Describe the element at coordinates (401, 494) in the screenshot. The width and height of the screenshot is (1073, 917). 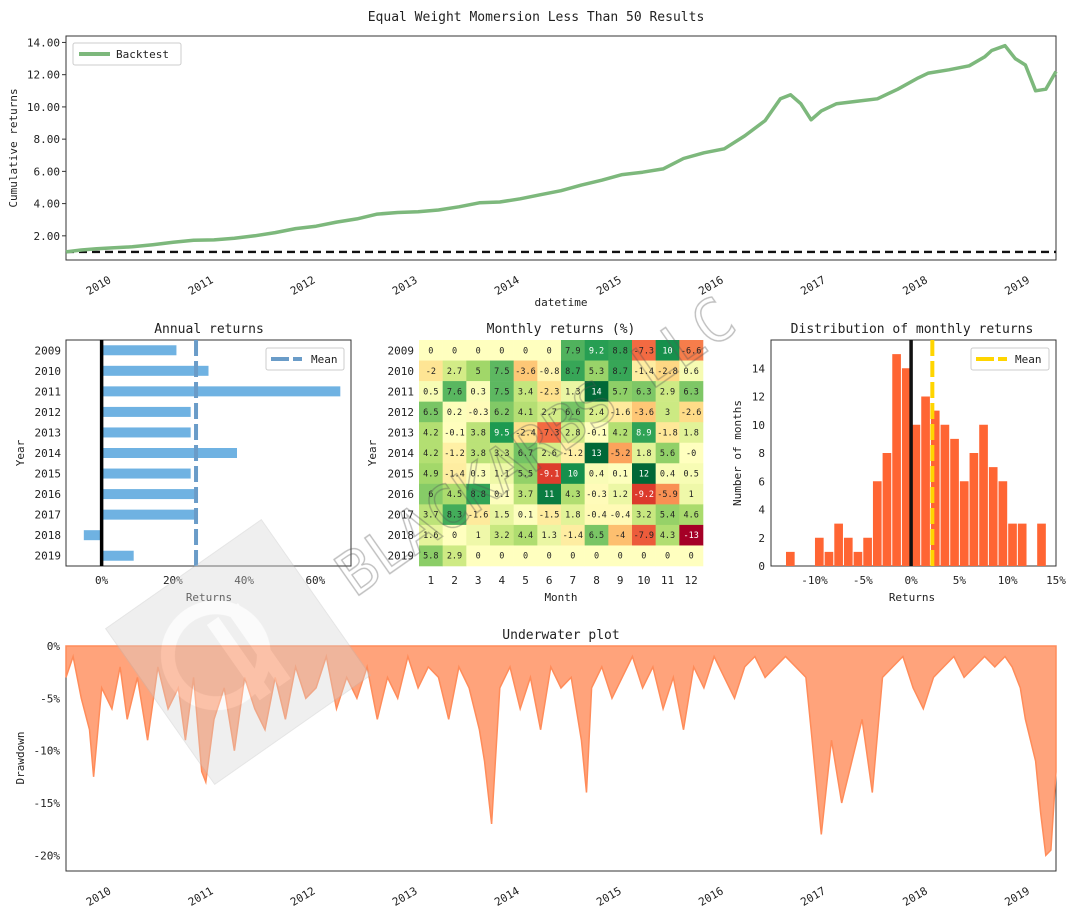
I see `heatmap-year-label: 2016` at that location.